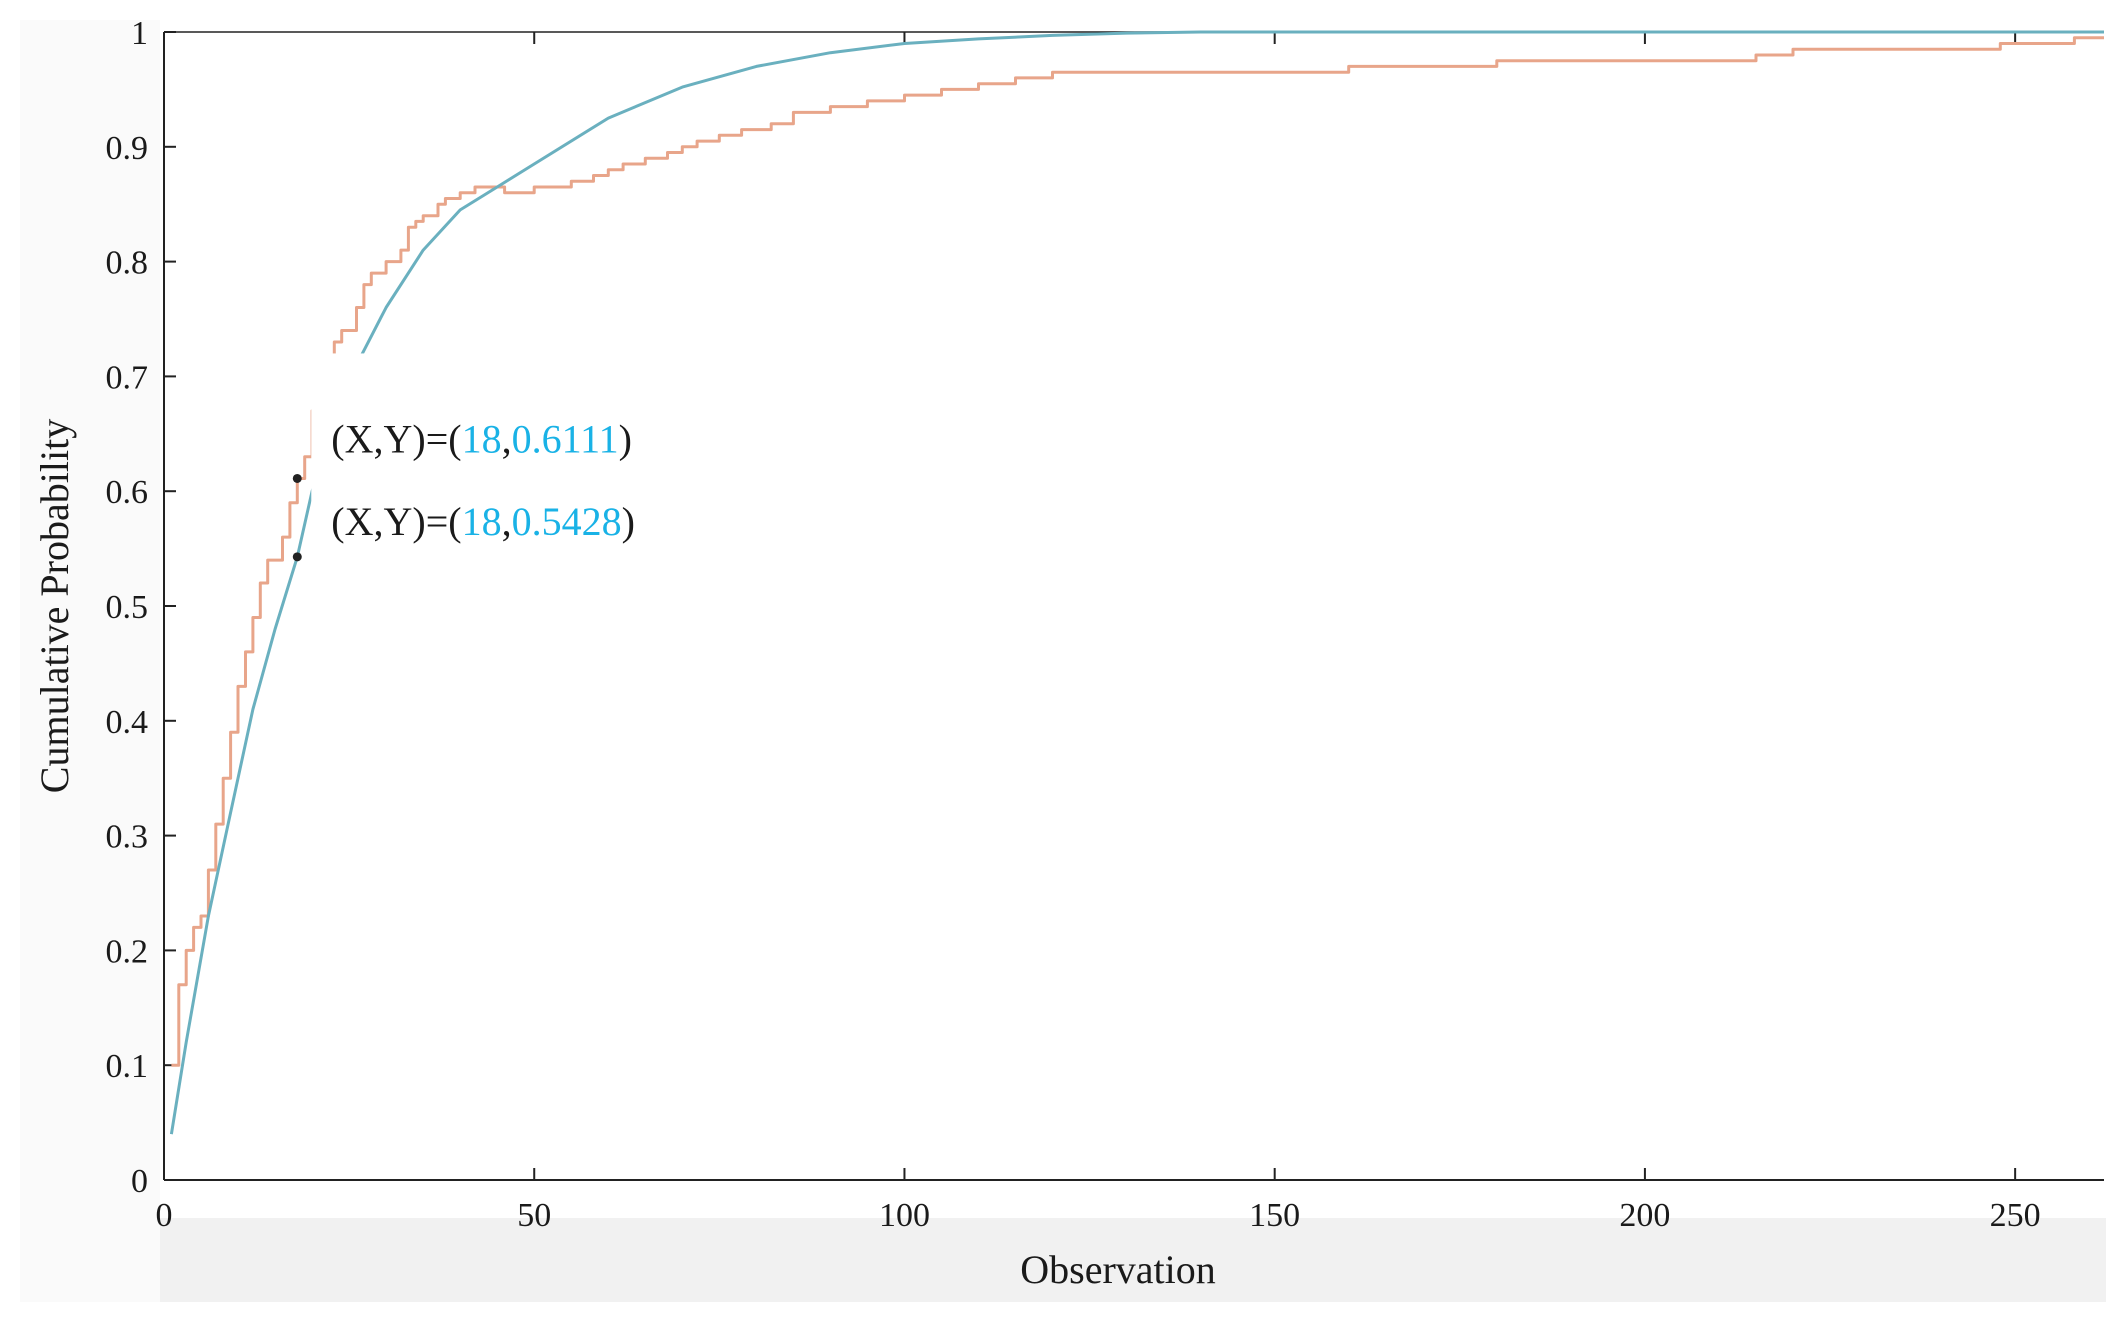  Describe the element at coordinates (1644, 1215) in the screenshot. I see `x-tick-label: 200` at that location.